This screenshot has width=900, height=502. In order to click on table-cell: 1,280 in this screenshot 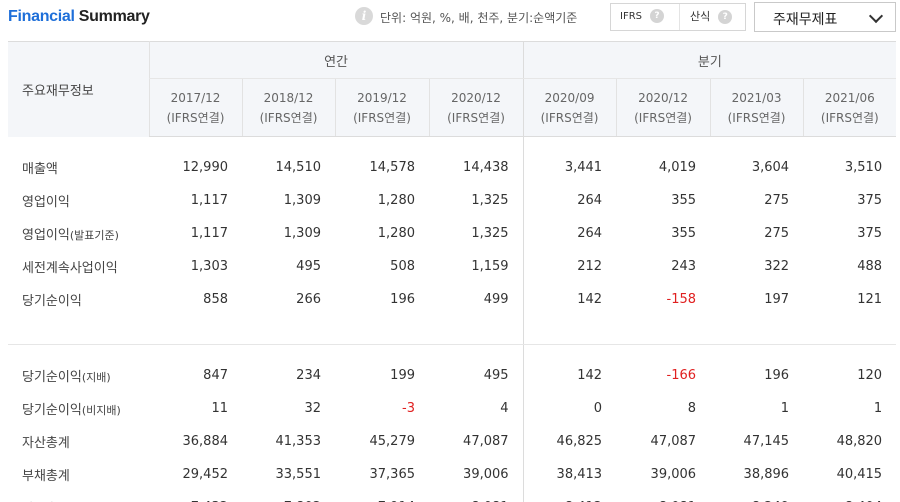, I will do `click(396, 233)`.